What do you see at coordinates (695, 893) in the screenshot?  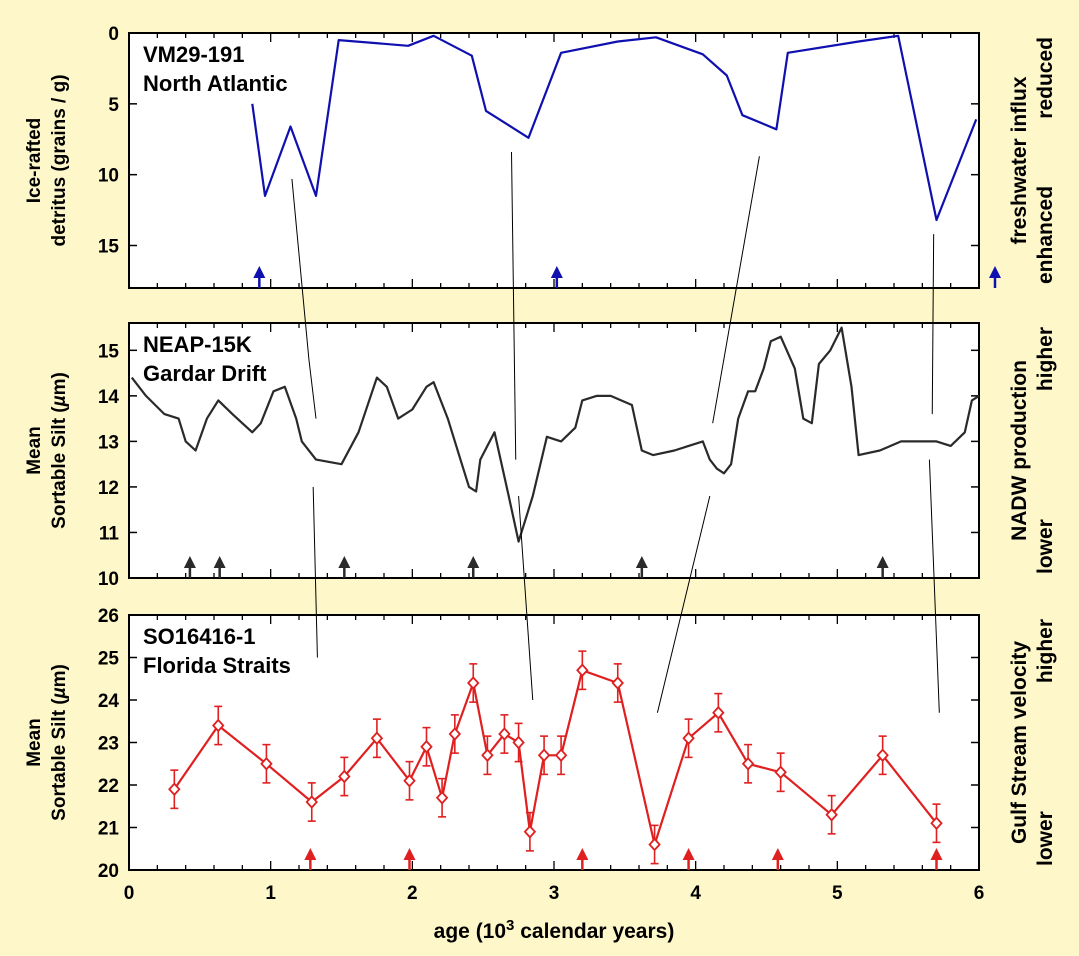 I see `x-tick-label: 4` at bounding box center [695, 893].